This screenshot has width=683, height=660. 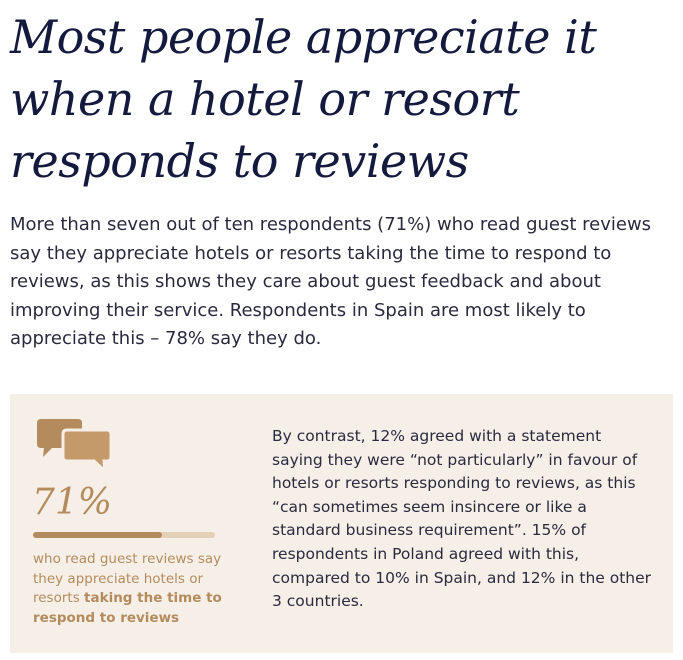 What do you see at coordinates (75, 450) in the screenshot?
I see `speech-bubbles-icon` at bounding box center [75, 450].